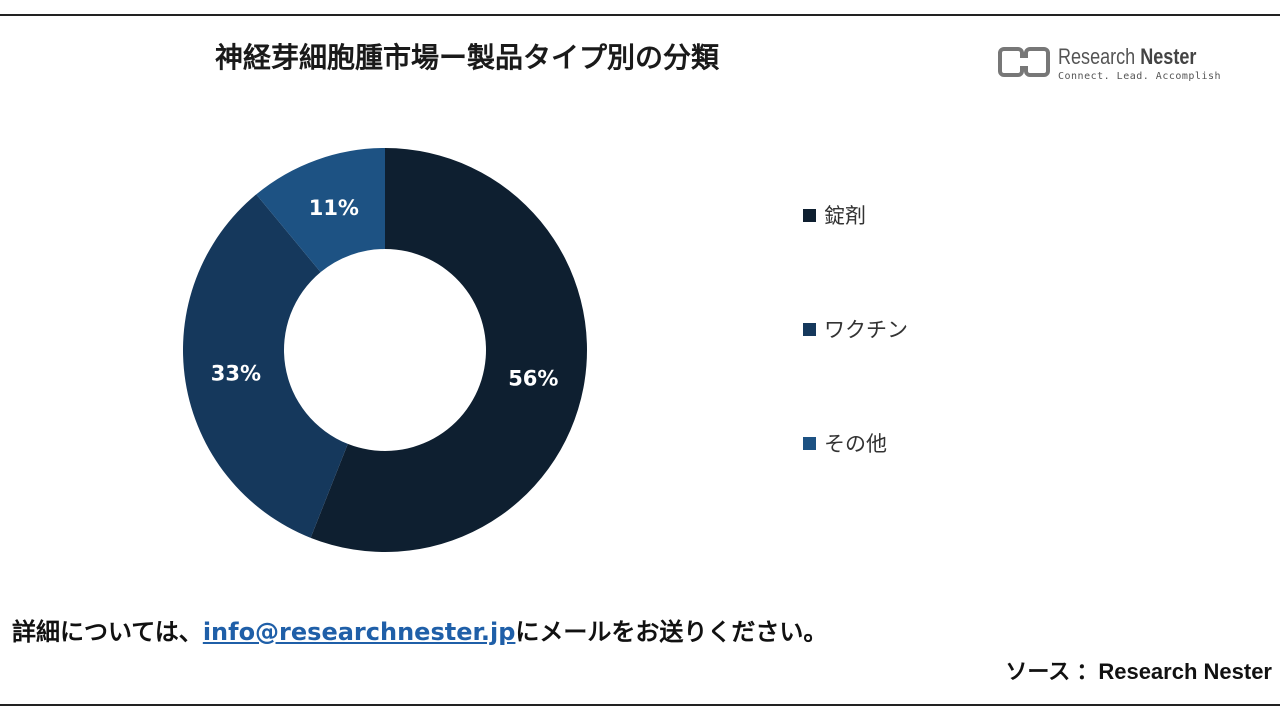  What do you see at coordinates (1140, 76) in the screenshot?
I see `logo-tagline: Connect. Lead. Accomplish` at bounding box center [1140, 76].